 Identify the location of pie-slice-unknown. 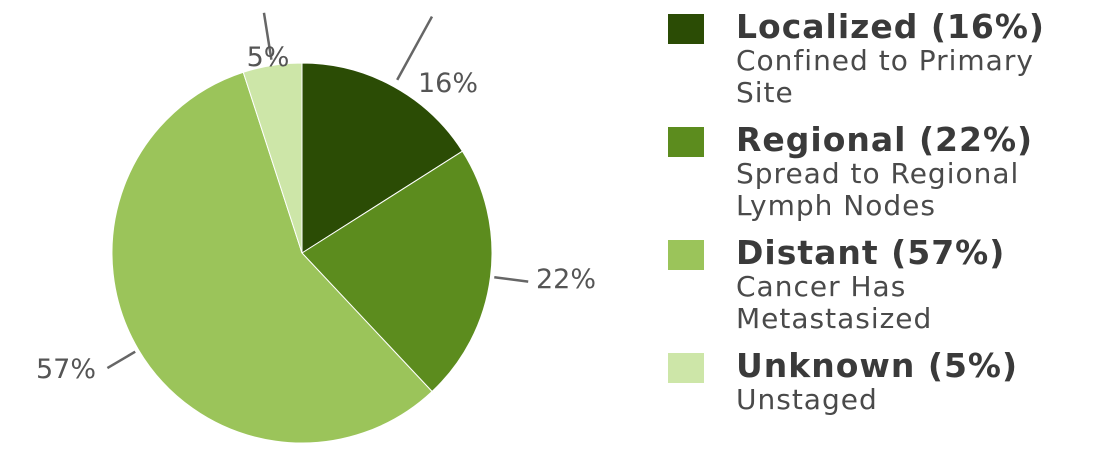
(272, 158).